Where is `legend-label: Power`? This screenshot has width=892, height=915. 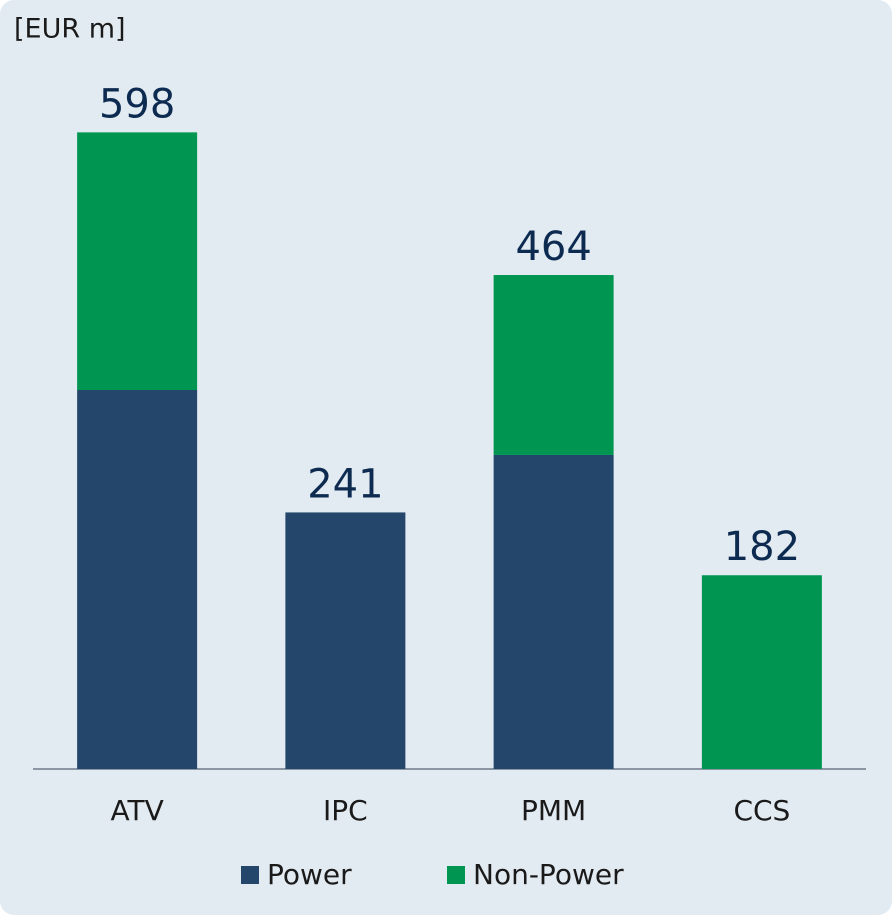
legend-label: Power is located at coordinates (309, 874).